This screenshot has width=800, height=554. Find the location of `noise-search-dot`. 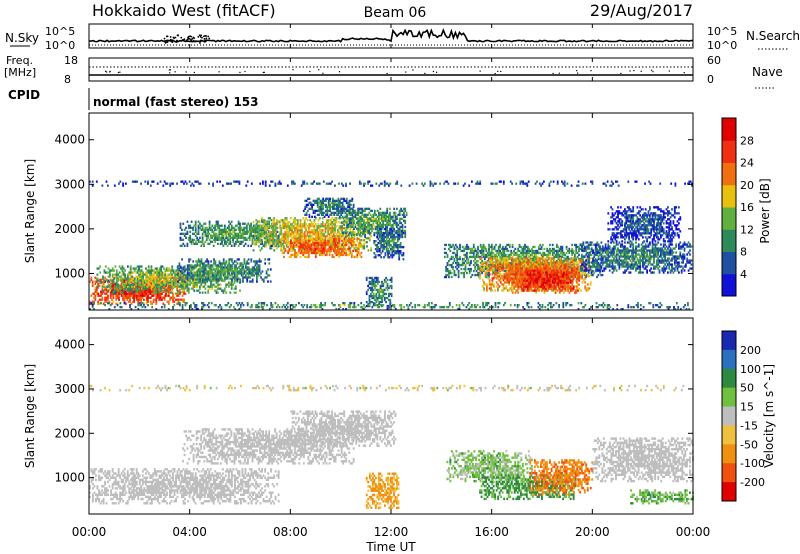

noise-search-dot is located at coordinates (181, 37).